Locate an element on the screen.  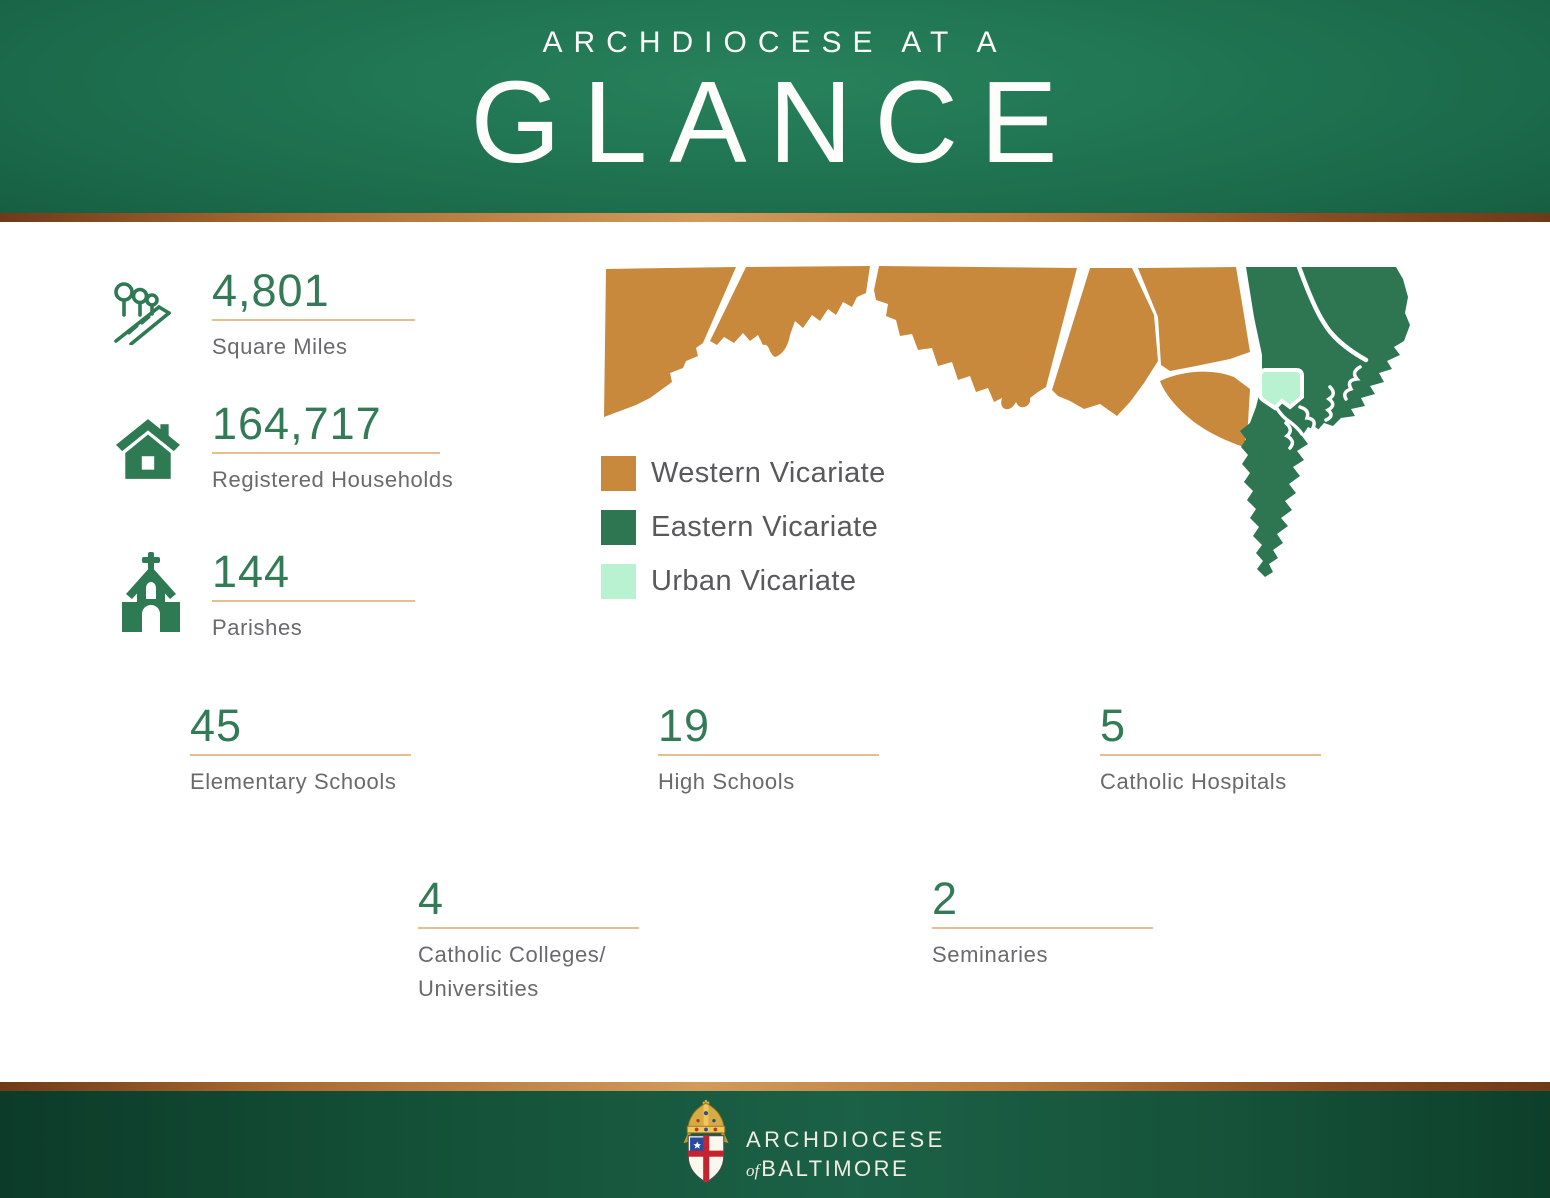
footer-org-bottom: ofBALTIMORE is located at coordinates (846, 1169).